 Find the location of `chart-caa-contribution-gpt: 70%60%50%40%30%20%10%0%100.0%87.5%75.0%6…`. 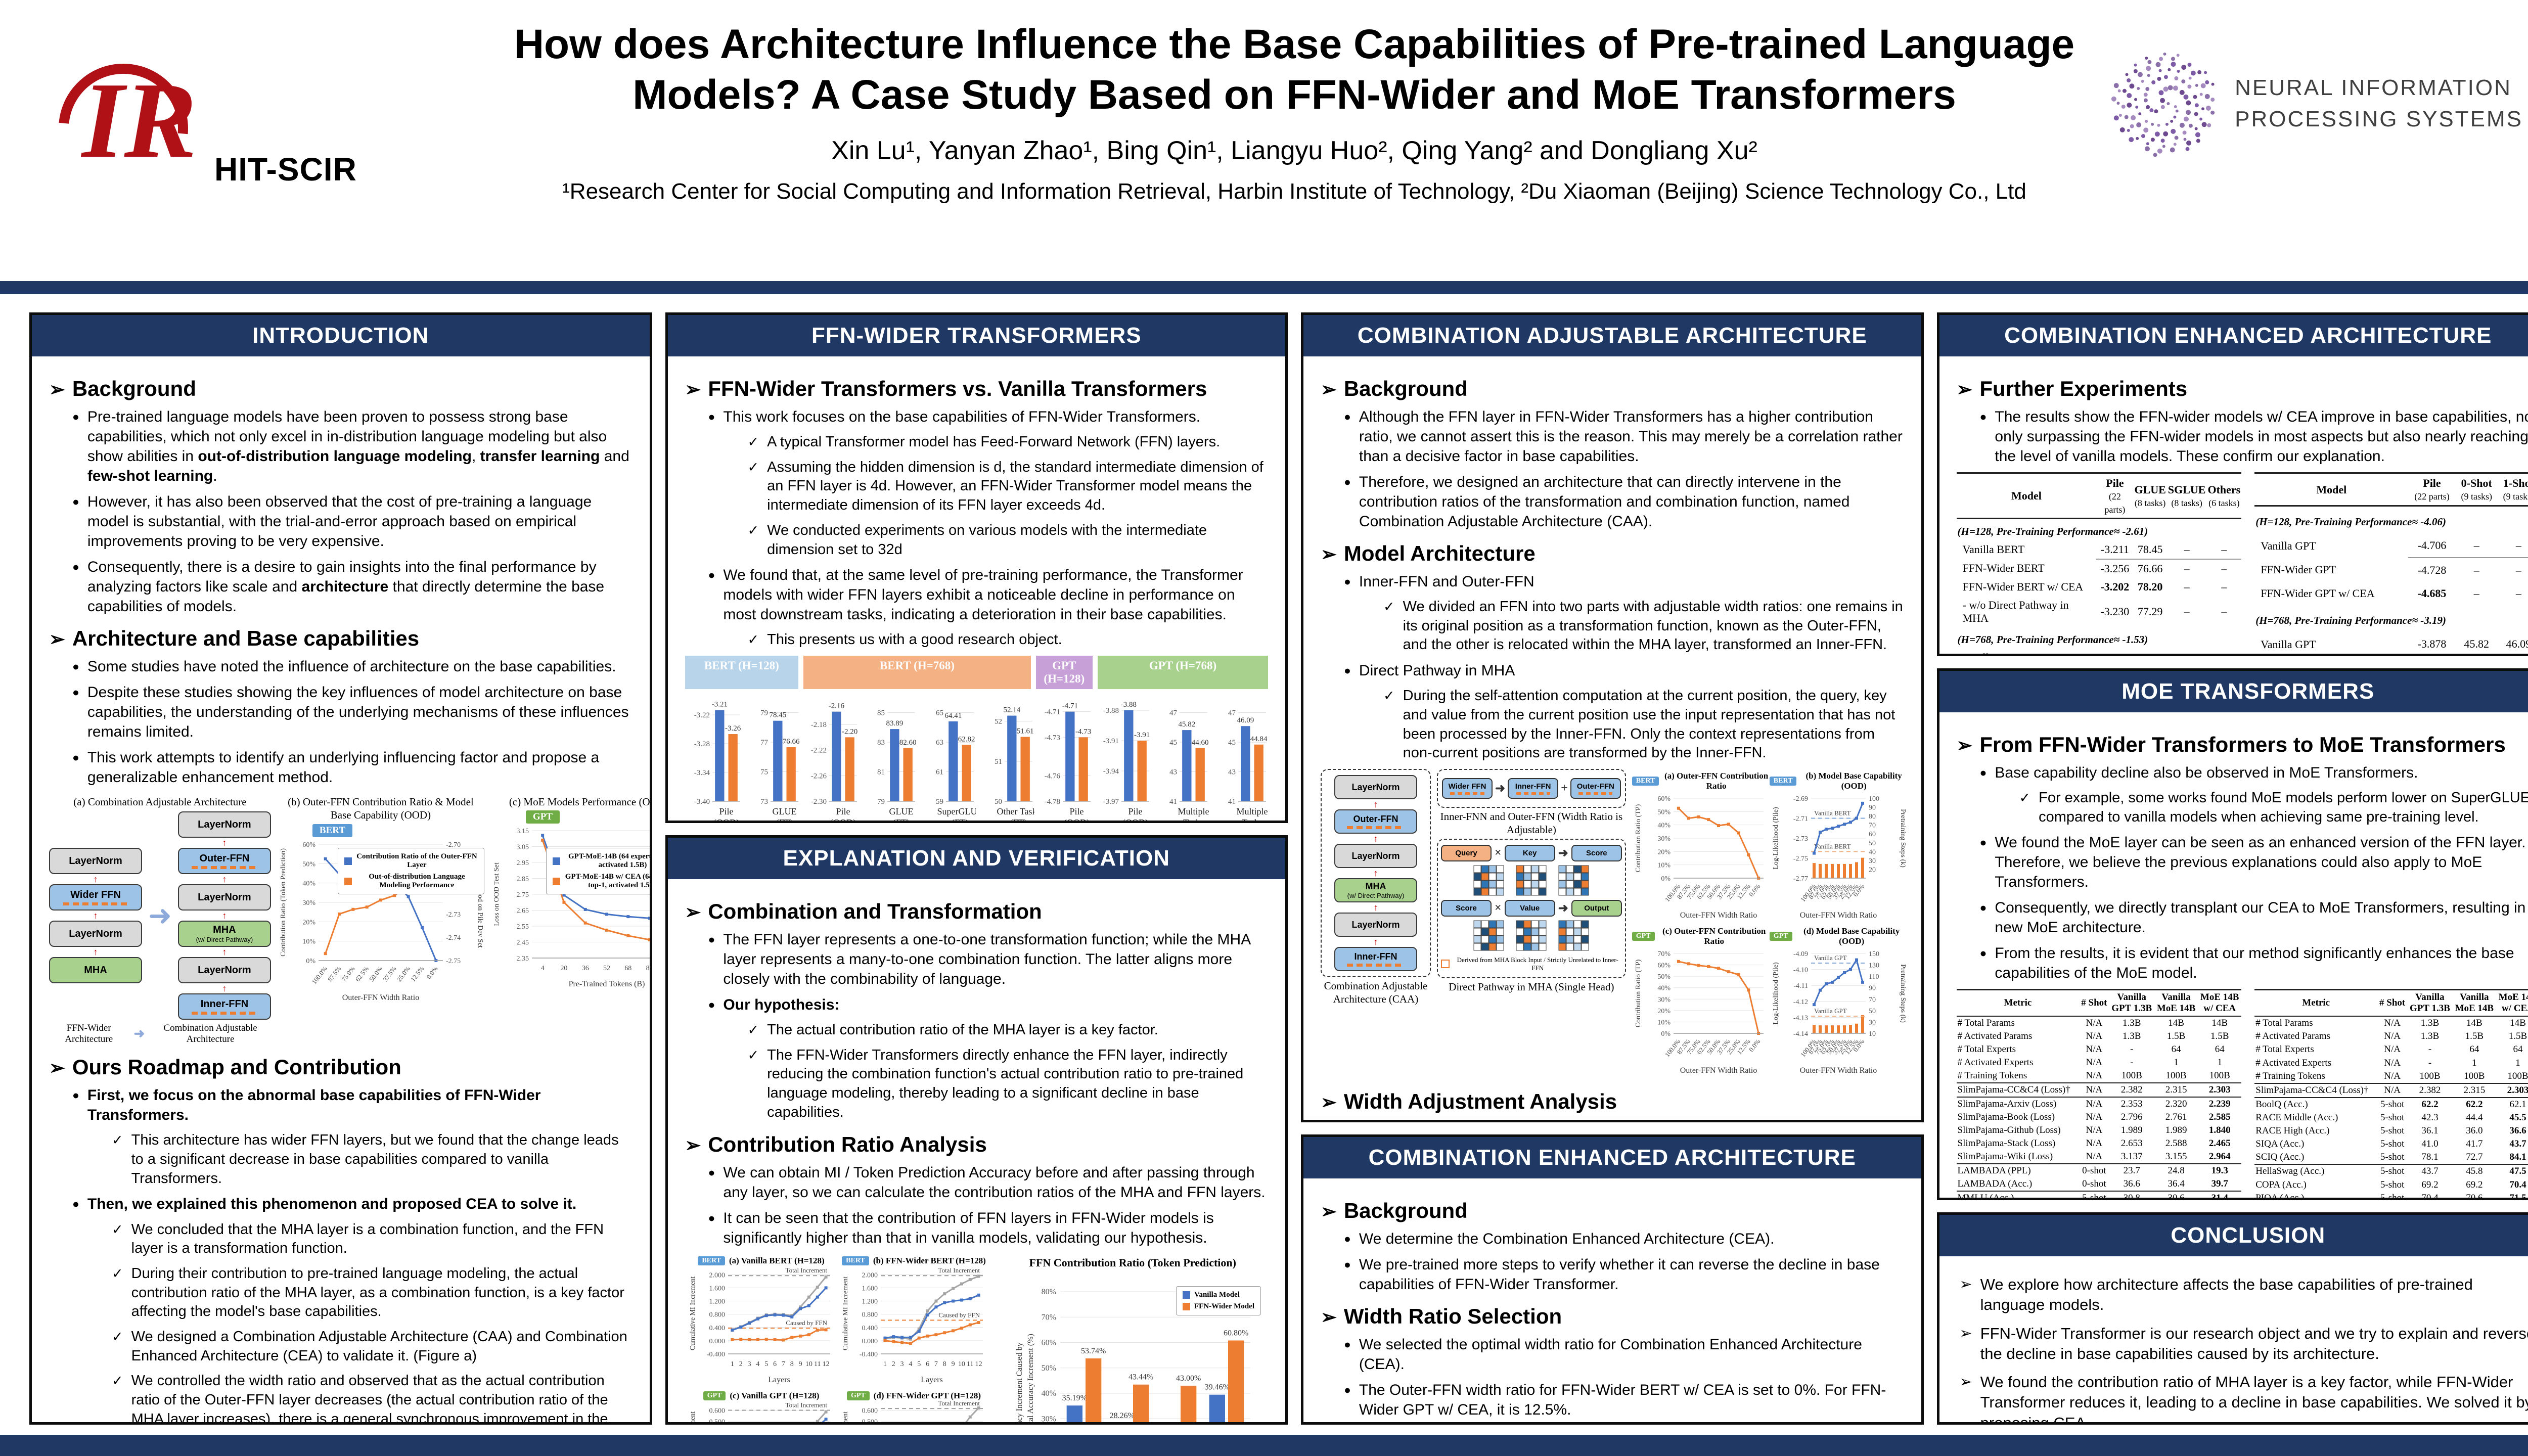

chart-caa-contribution-gpt: 70%60%50%40%30%20%10%0%100.0%87.5%75.0%6… is located at coordinates (1700, 1012).